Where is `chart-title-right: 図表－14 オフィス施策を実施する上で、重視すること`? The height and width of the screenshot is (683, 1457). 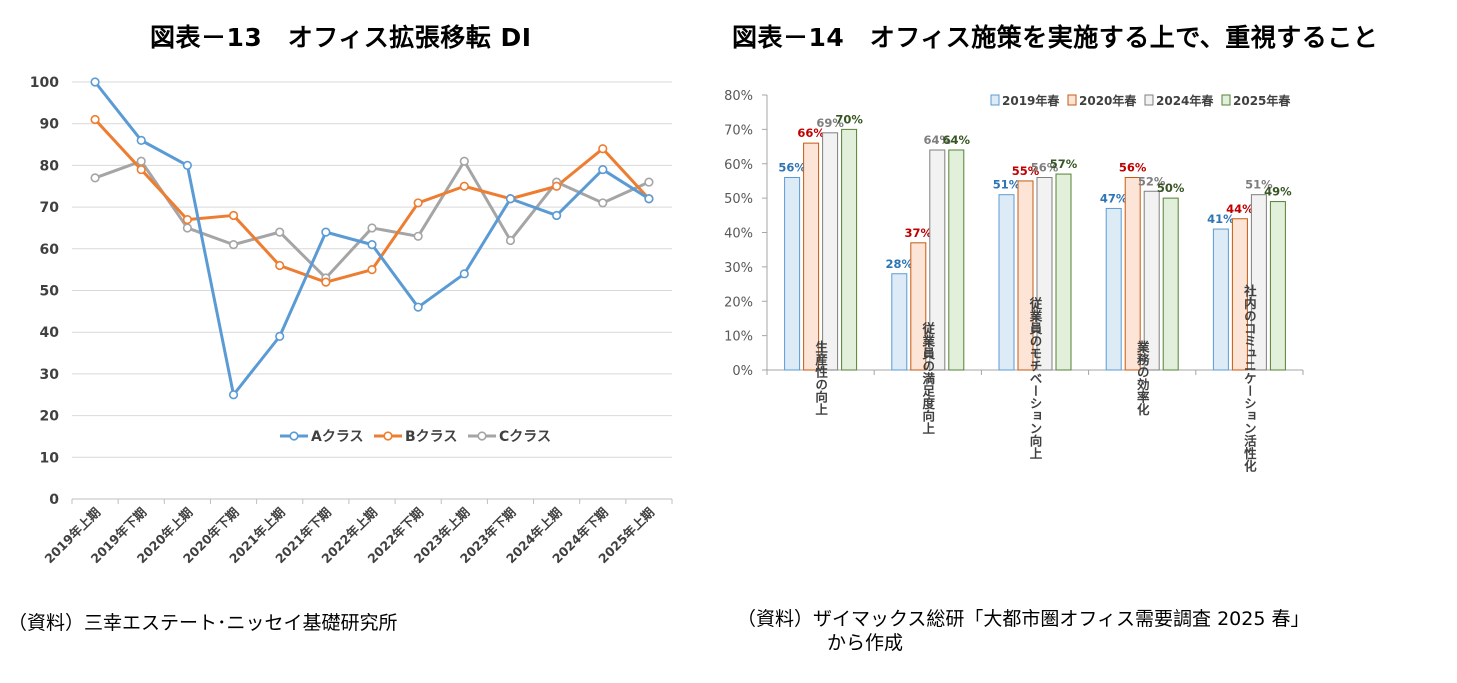
chart-title-right: 図表－14 オフィス施策を実施する上で、重視すること is located at coordinates (1055, 37).